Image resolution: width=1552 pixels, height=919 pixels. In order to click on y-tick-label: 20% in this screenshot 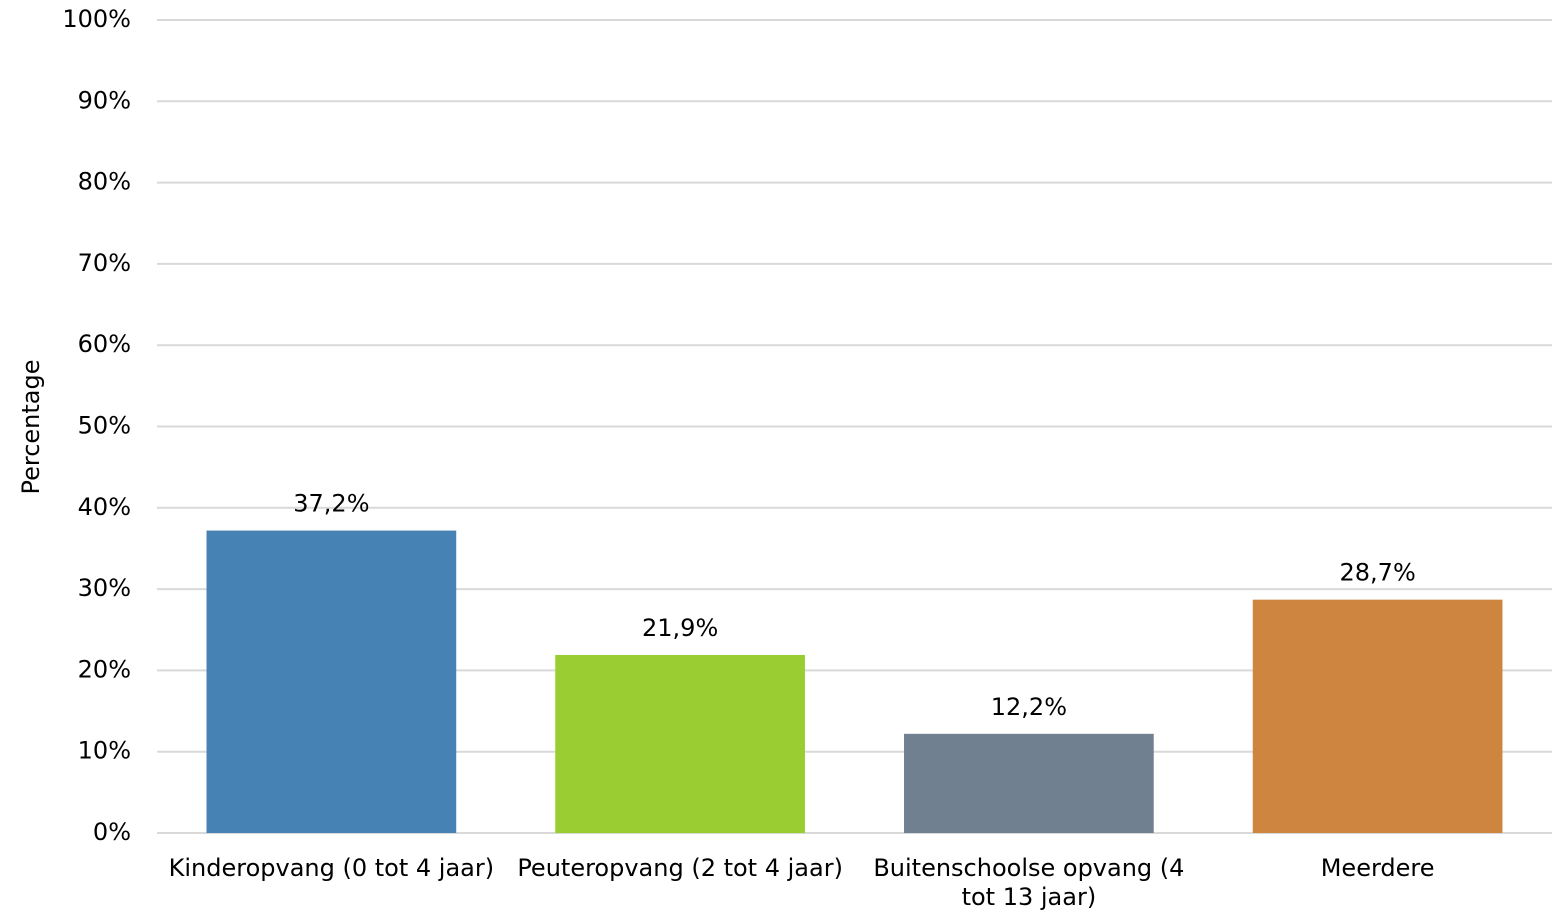, I will do `click(104, 669)`.